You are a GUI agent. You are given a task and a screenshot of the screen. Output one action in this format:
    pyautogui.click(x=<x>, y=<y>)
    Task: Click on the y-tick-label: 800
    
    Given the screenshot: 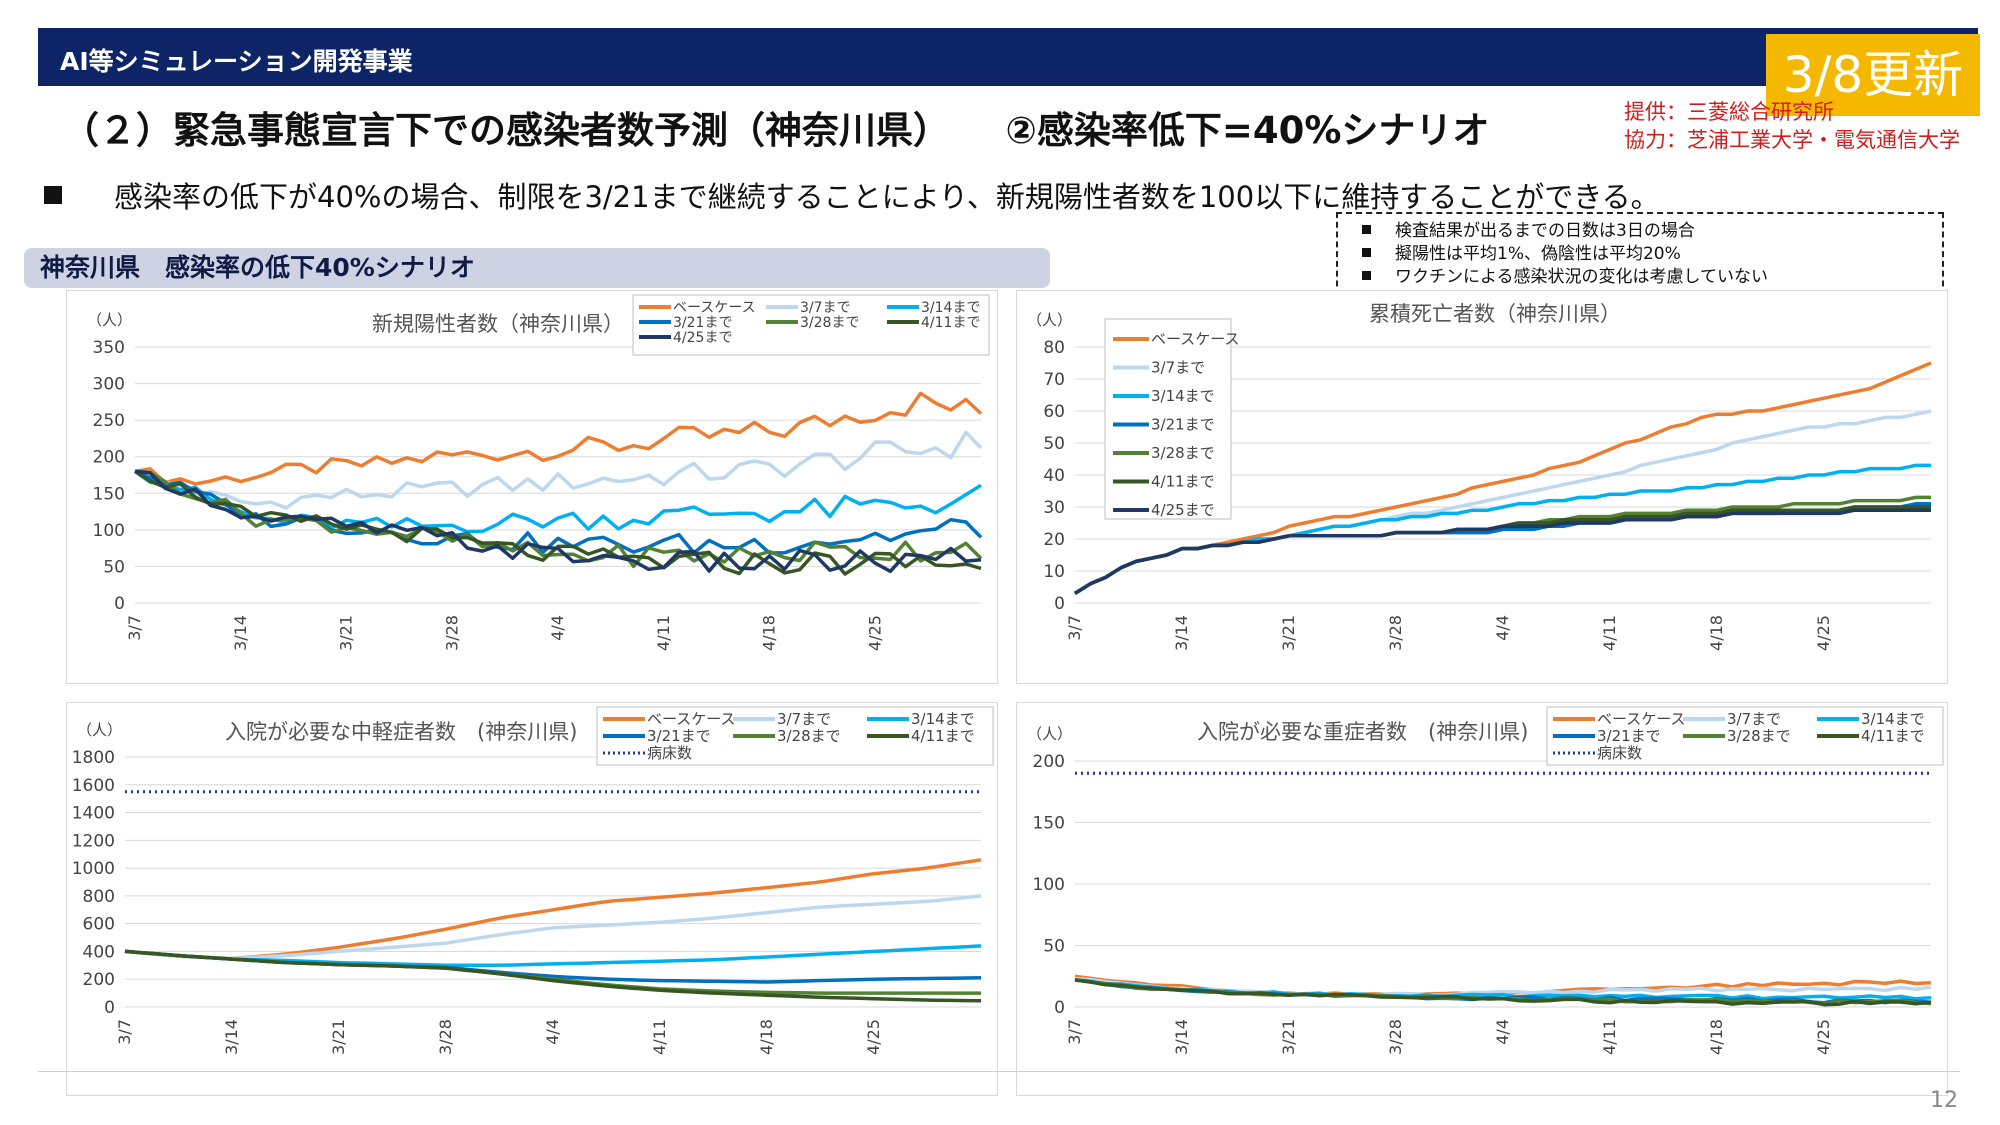 What is the action you would take?
    pyautogui.click(x=99, y=897)
    